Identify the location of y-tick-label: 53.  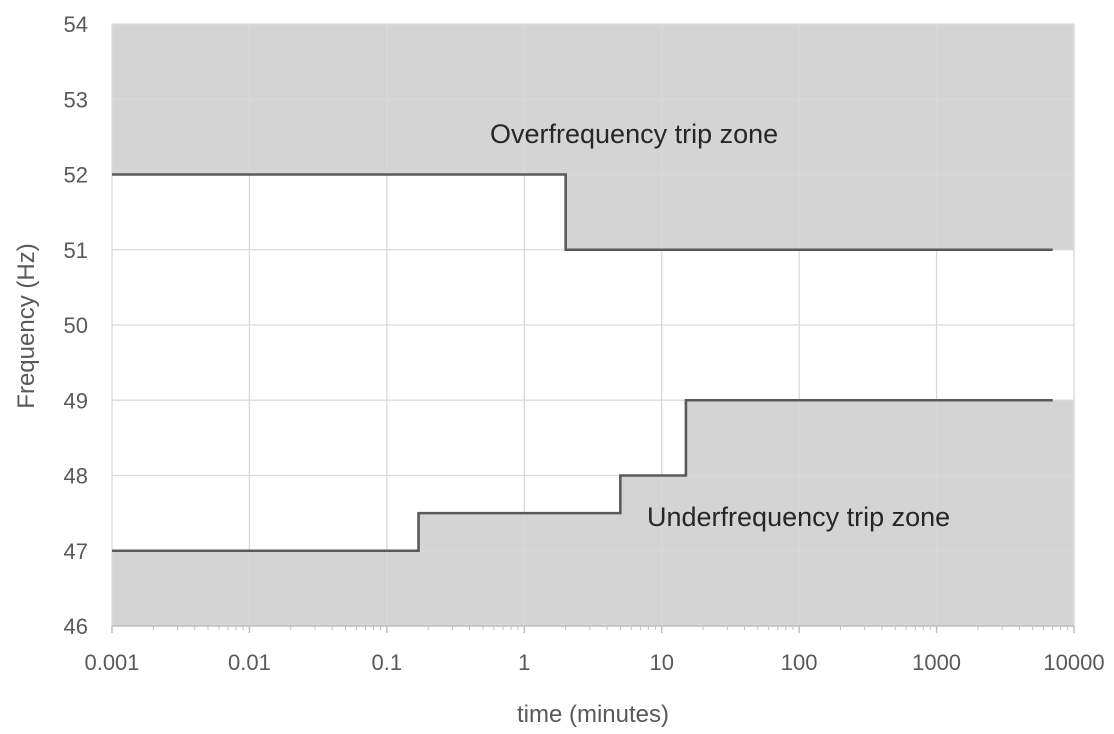
(76, 99).